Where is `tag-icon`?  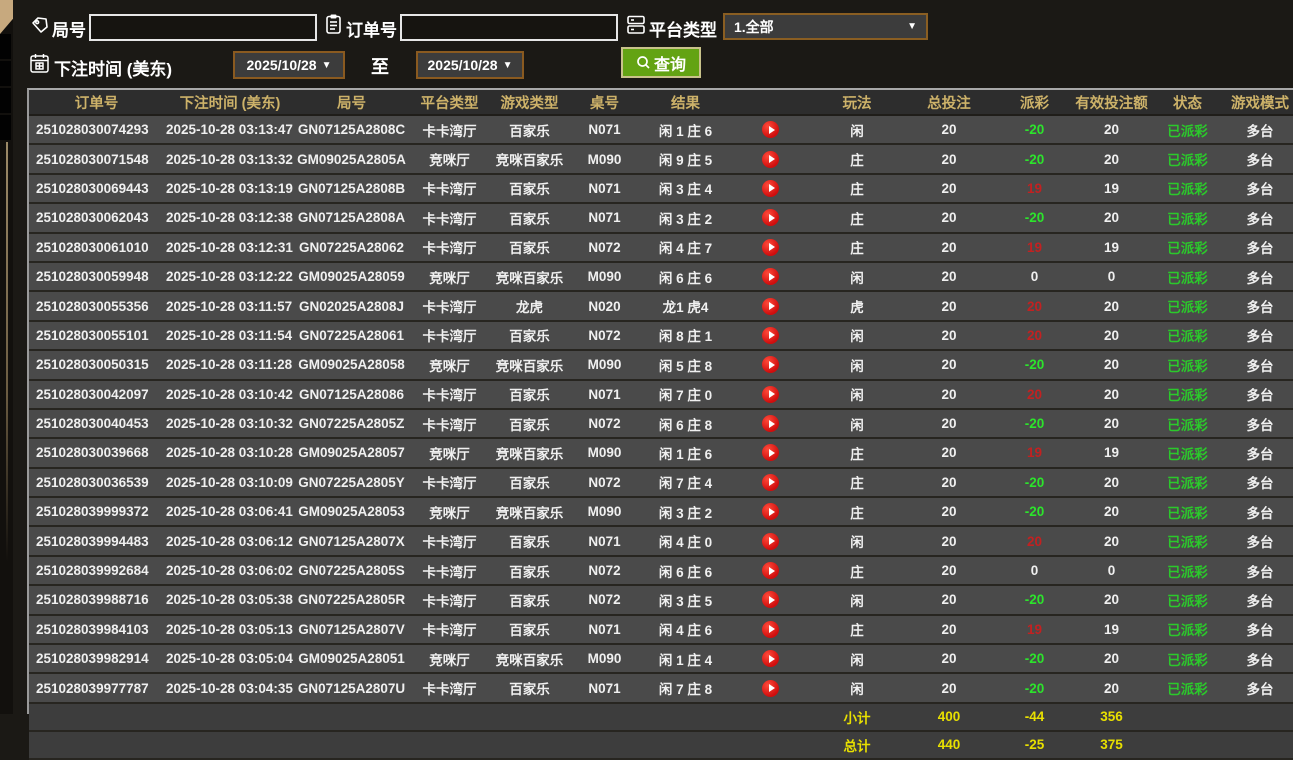 tag-icon is located at coordinates (40, 25).